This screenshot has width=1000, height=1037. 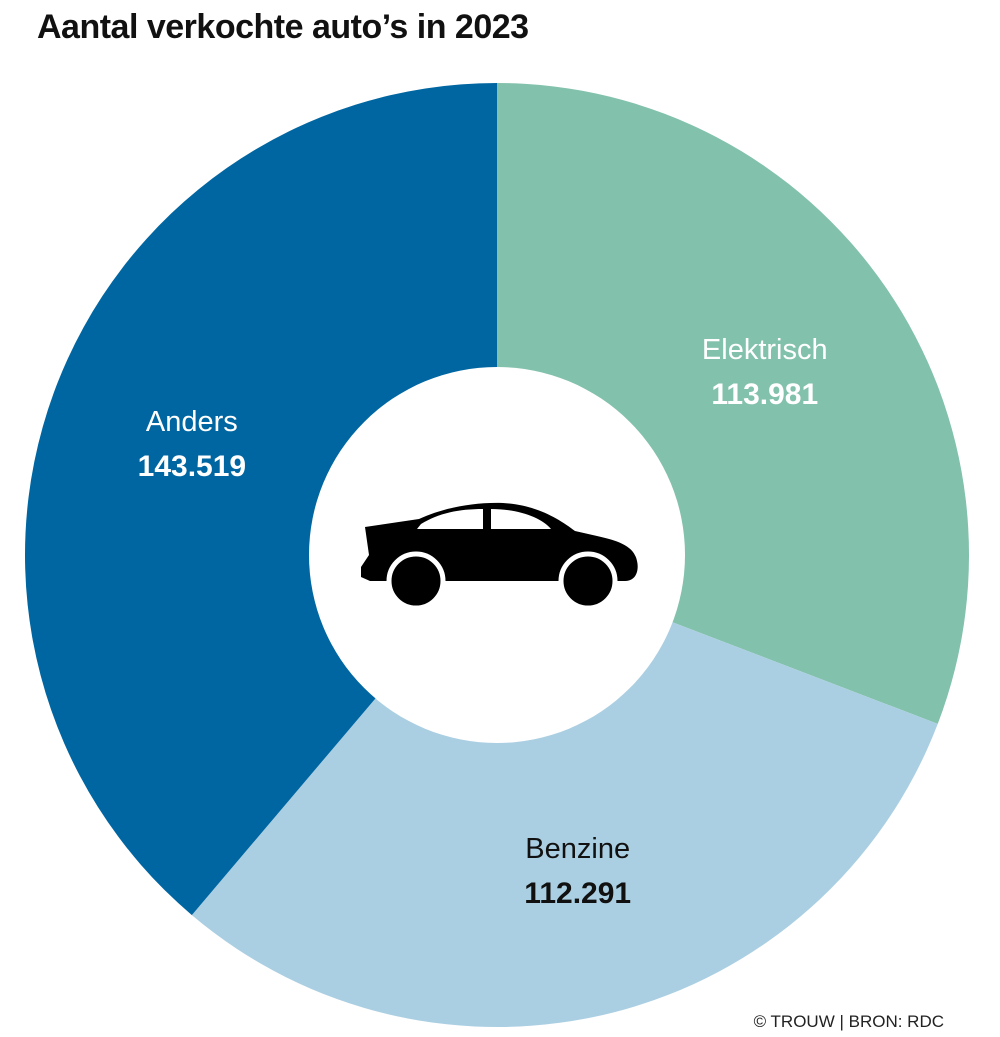 What do you see at coordinates (499, 556) in the screenshot?
I see `car-icon` at bounding box center [499, 556].